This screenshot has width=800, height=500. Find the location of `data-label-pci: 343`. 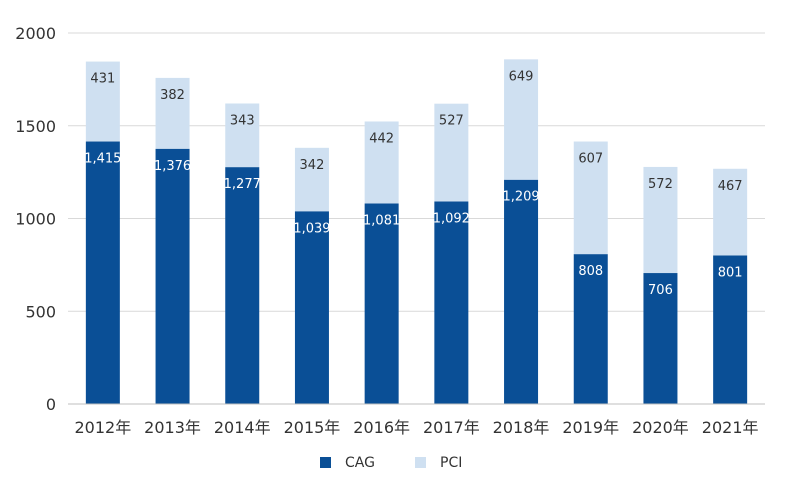

data-label-pci: 343 is located at coordinates (242, 120).